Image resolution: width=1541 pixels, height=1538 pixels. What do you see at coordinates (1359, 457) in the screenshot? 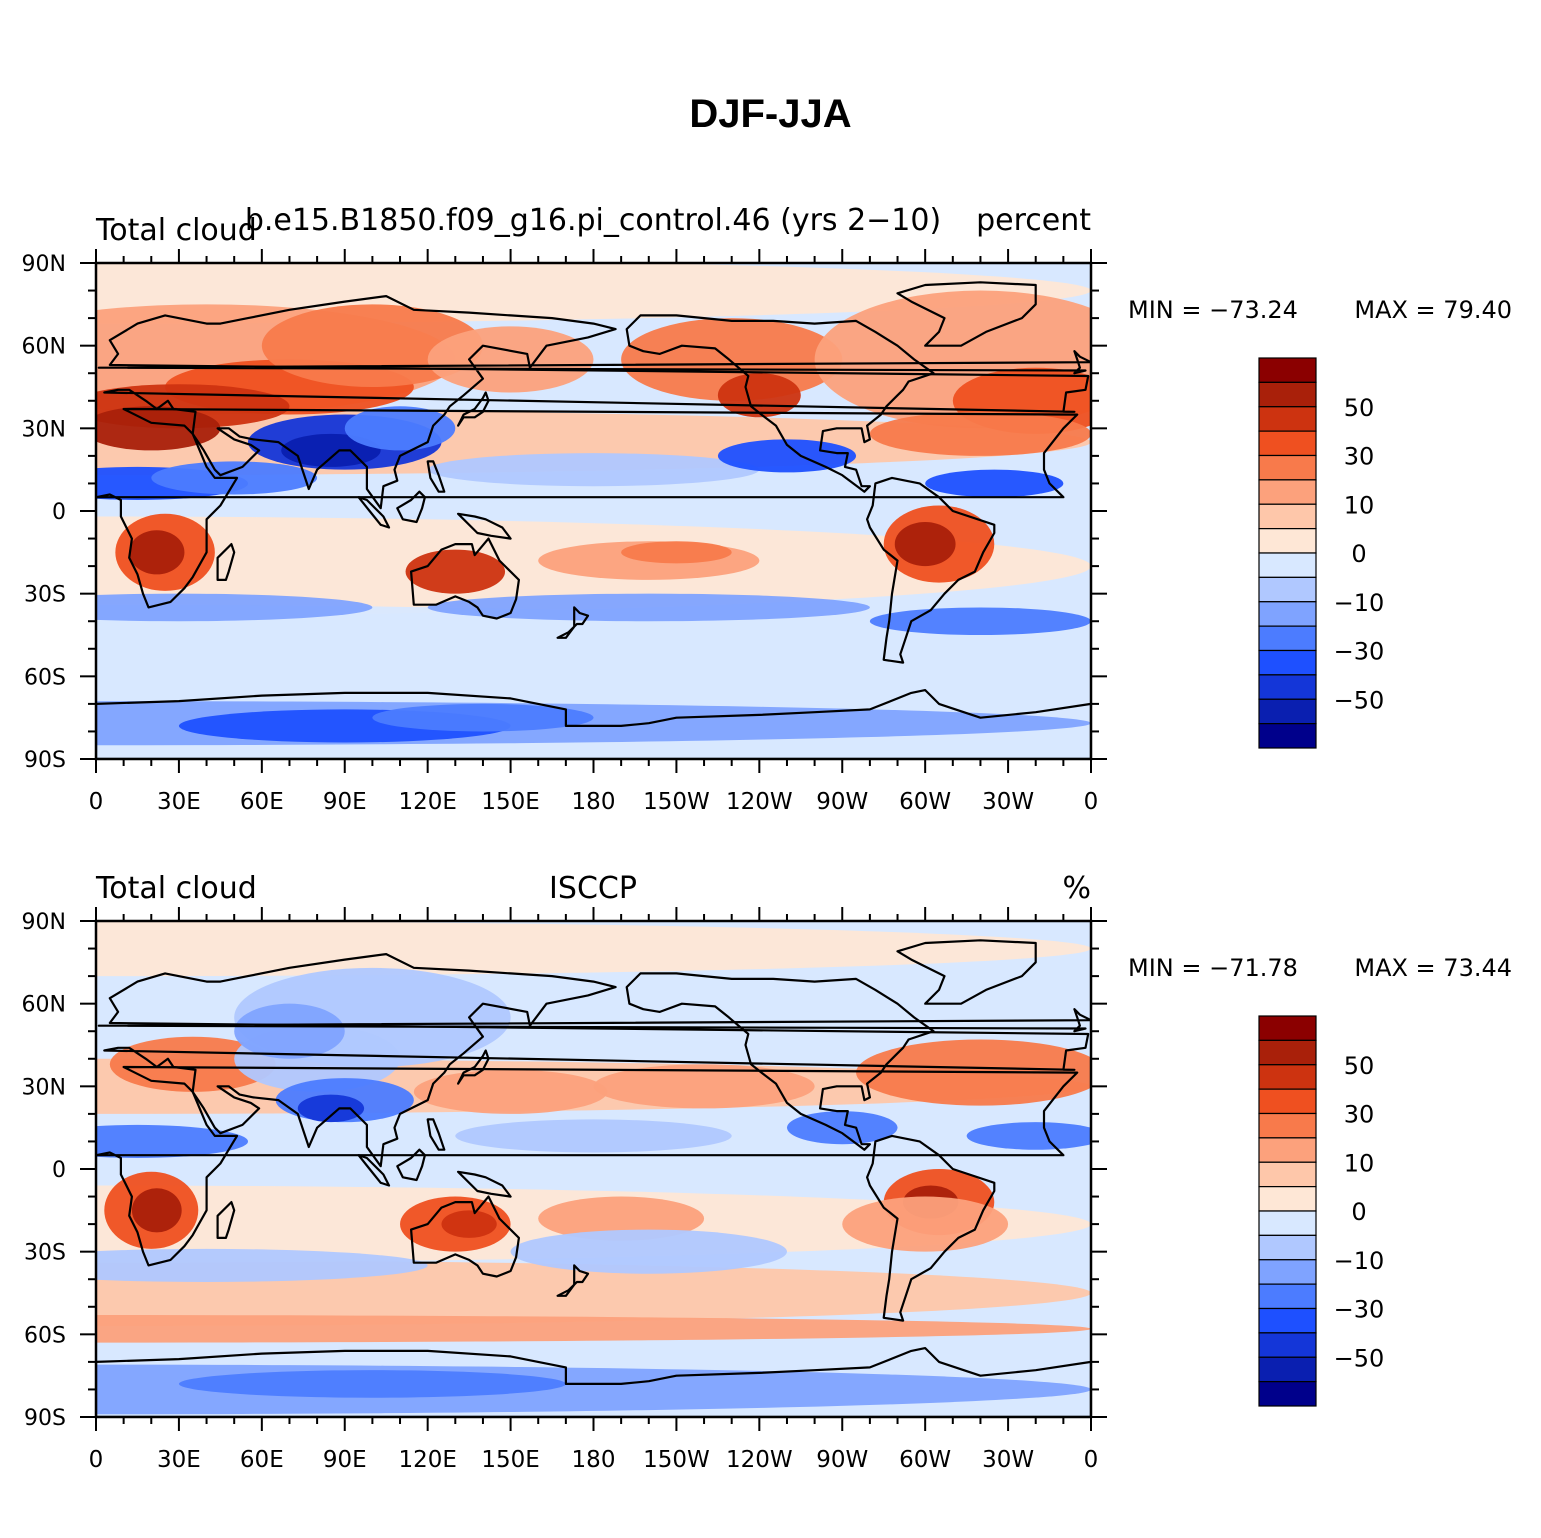
I see `colorbar-label: 30` at bounding box center [1359, 457].